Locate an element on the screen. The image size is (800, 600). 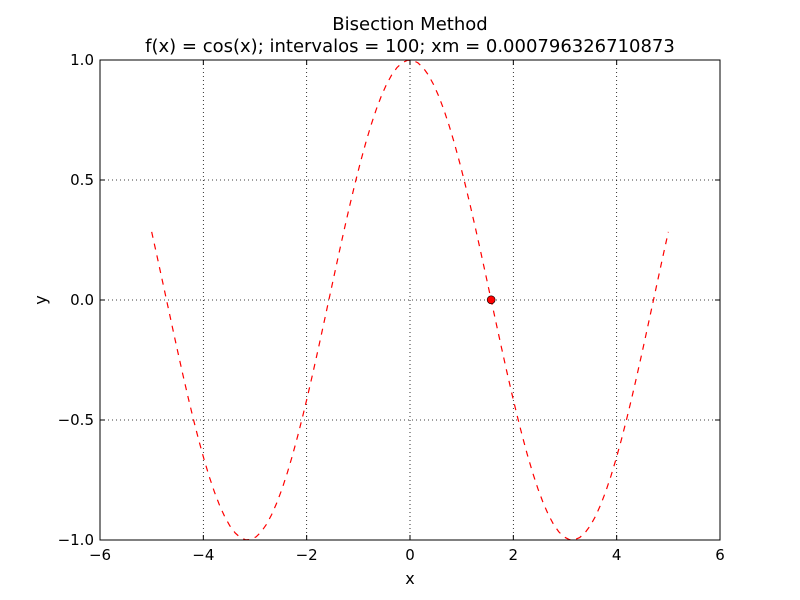
root-point-marker is located at coordinates (491, 300).